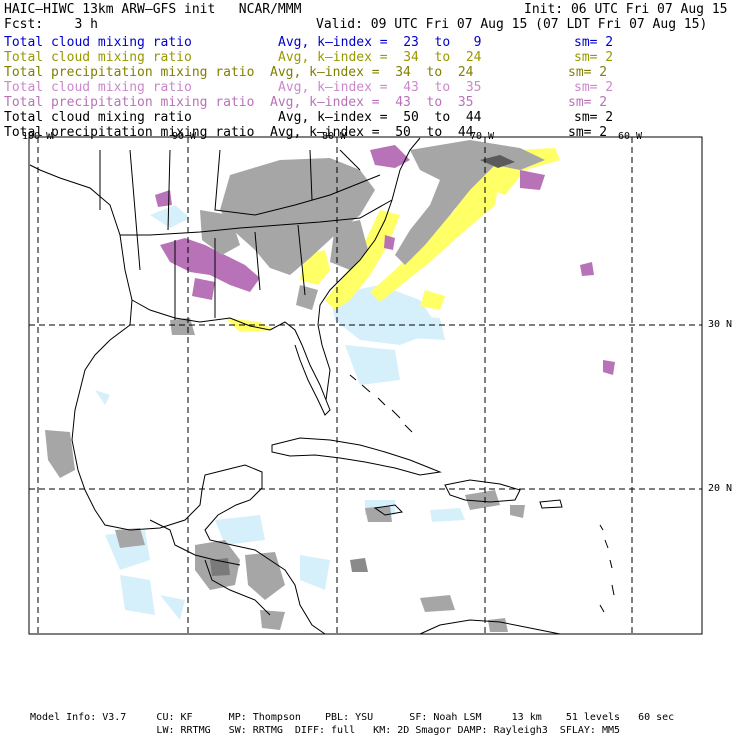 This screenshot has height=740, width=740. What do you see at coordinates (720, 488) in the screenshot?
I see `lat-label-20n: 20 N` at bounding box center [720, 488].